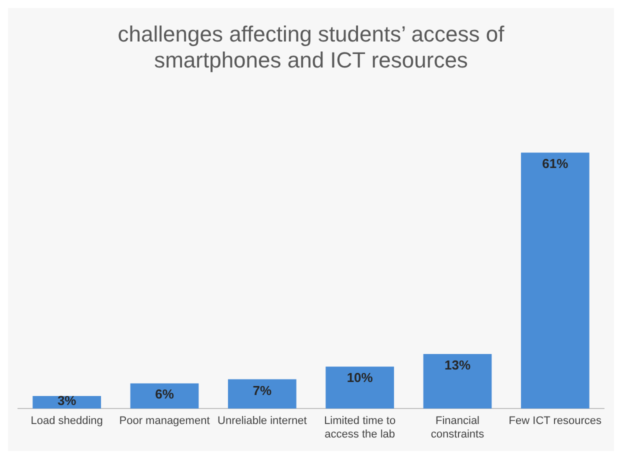 Image resolution: width=622 pixels, height=459 pixels. Describe the element at coordinates (555, 164) in the screenshot. I see `data-label: 61%` at that location.